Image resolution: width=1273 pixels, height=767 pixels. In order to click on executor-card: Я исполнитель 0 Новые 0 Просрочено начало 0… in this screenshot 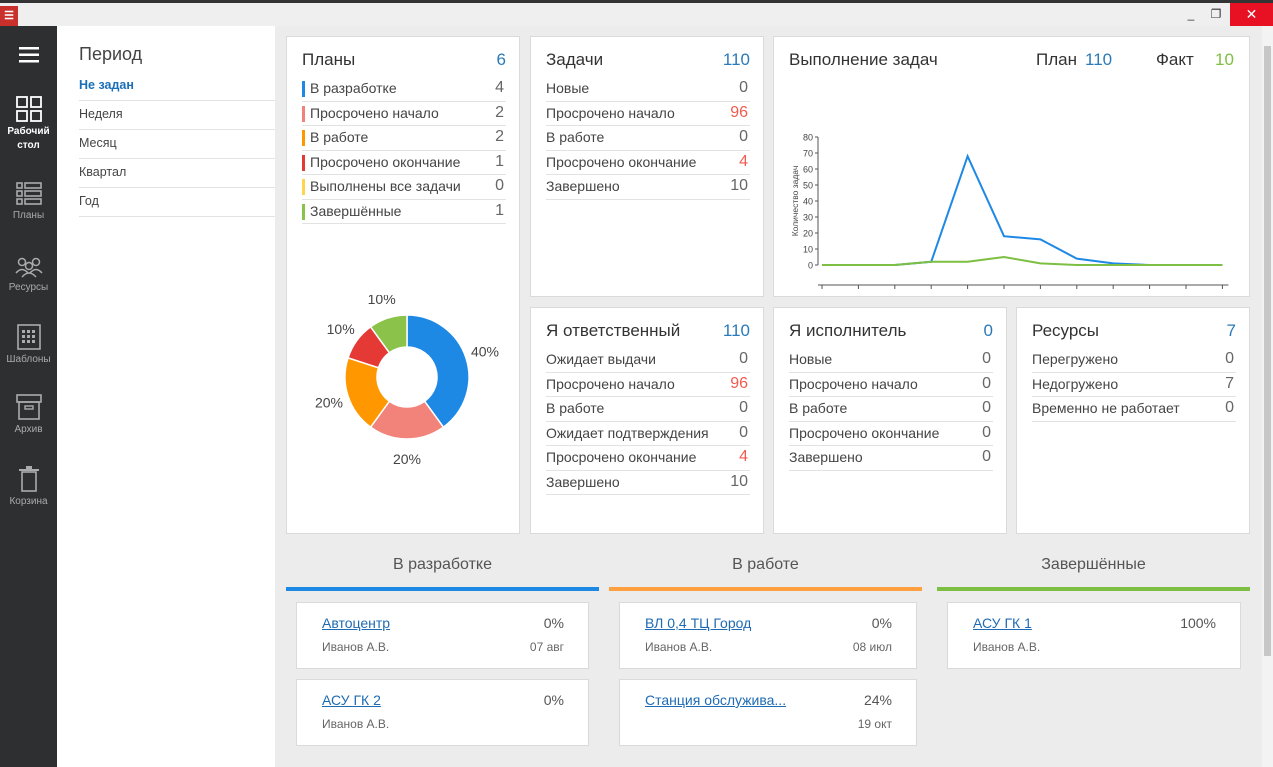, I will do `click(890, 420)`.